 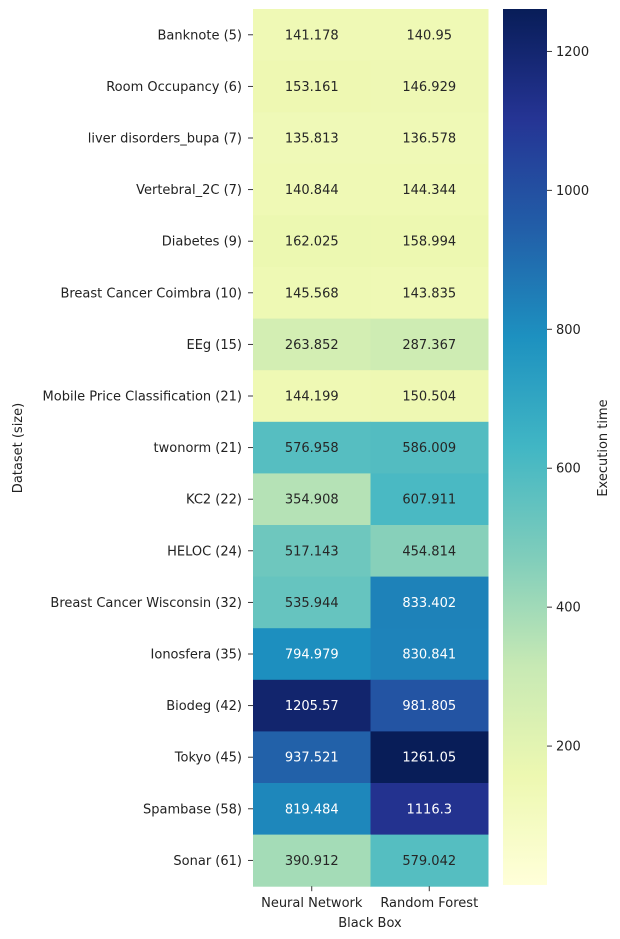 I want to click on cell-value: 153.161, so click(x=312, y=87).